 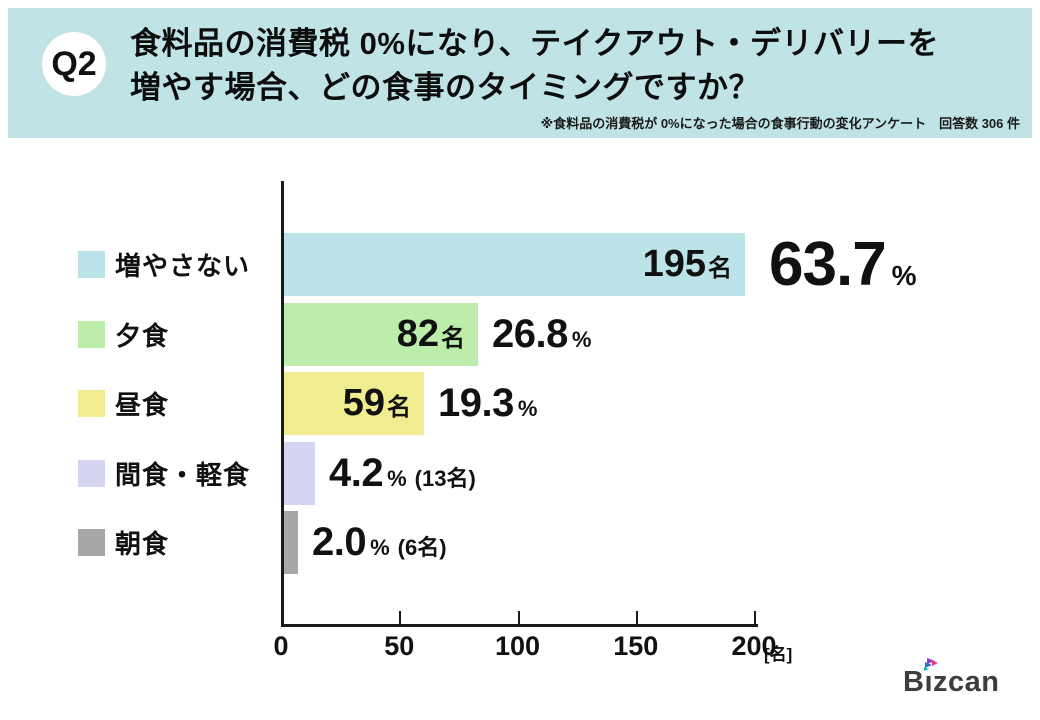 I want to click on bar-percent-label: 2.0 % (6名), so click(x=379, y=542).